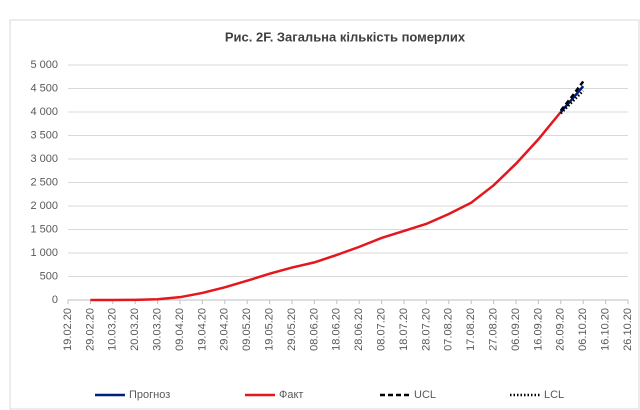  I want to click on x-tick-label: 20.03.20, so click(135, 329).